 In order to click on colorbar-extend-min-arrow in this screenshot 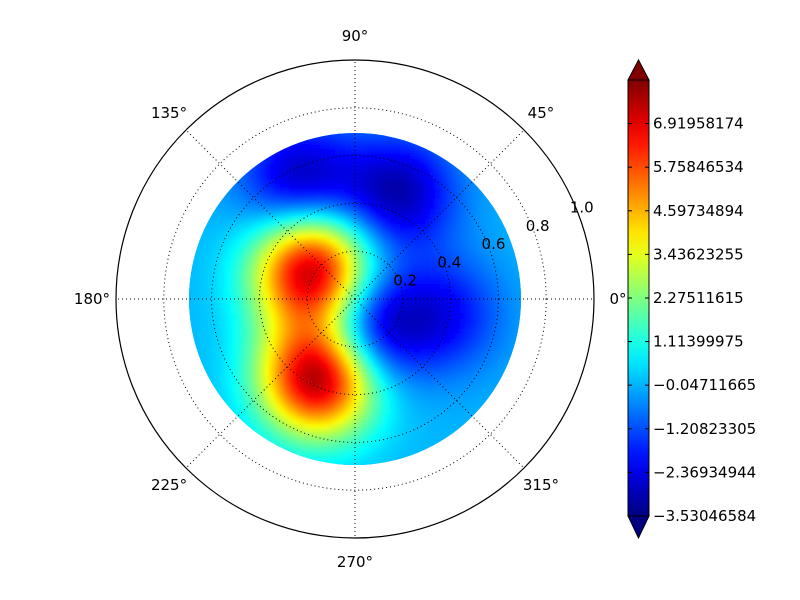, I will do `click(638, 527)`.